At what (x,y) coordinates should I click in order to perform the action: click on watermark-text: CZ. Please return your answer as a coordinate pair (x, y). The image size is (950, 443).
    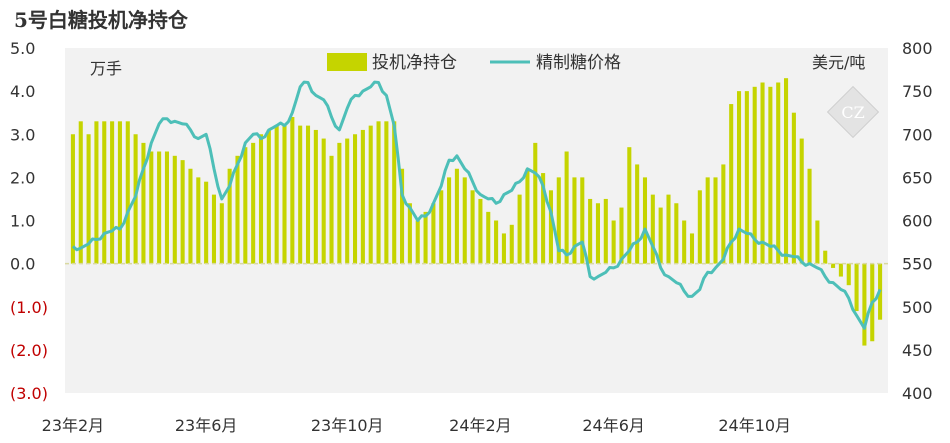
    Looking at the image, I should click on (852, 112).